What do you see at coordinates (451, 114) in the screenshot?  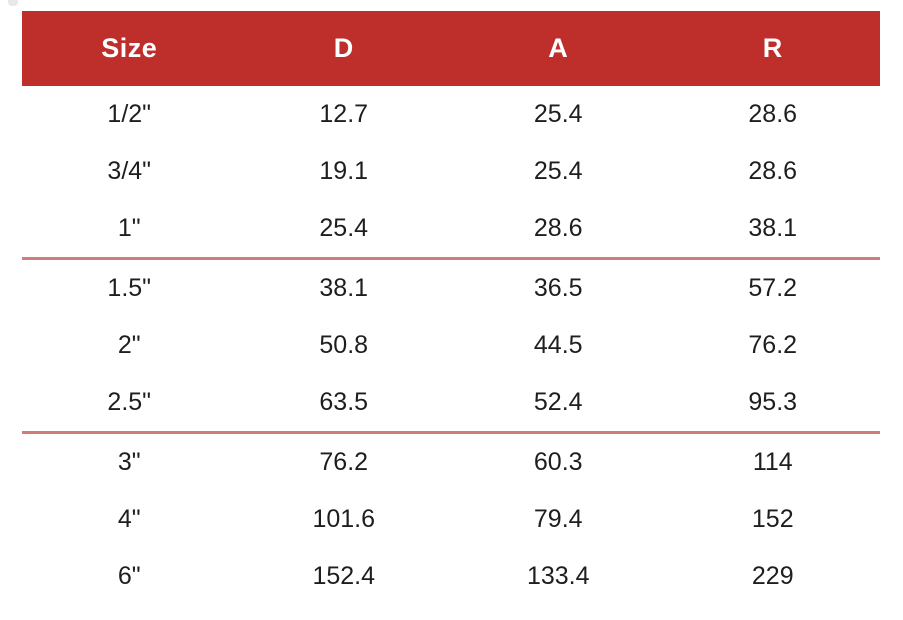 I see `table-row: 1/2" 12.7 25.4 28.6` at bounding box center [451, 114].